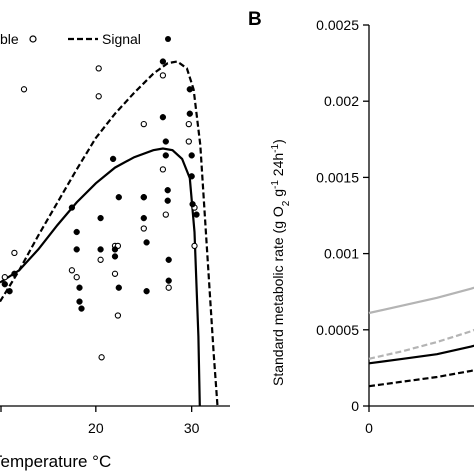 The width and height of the screenshot is (474, 474). What do you see at coordinates (337, 330) in the screenshot?
I see `panel-b-y-tick-label: 0.0005` at bounding box center [337, 330].